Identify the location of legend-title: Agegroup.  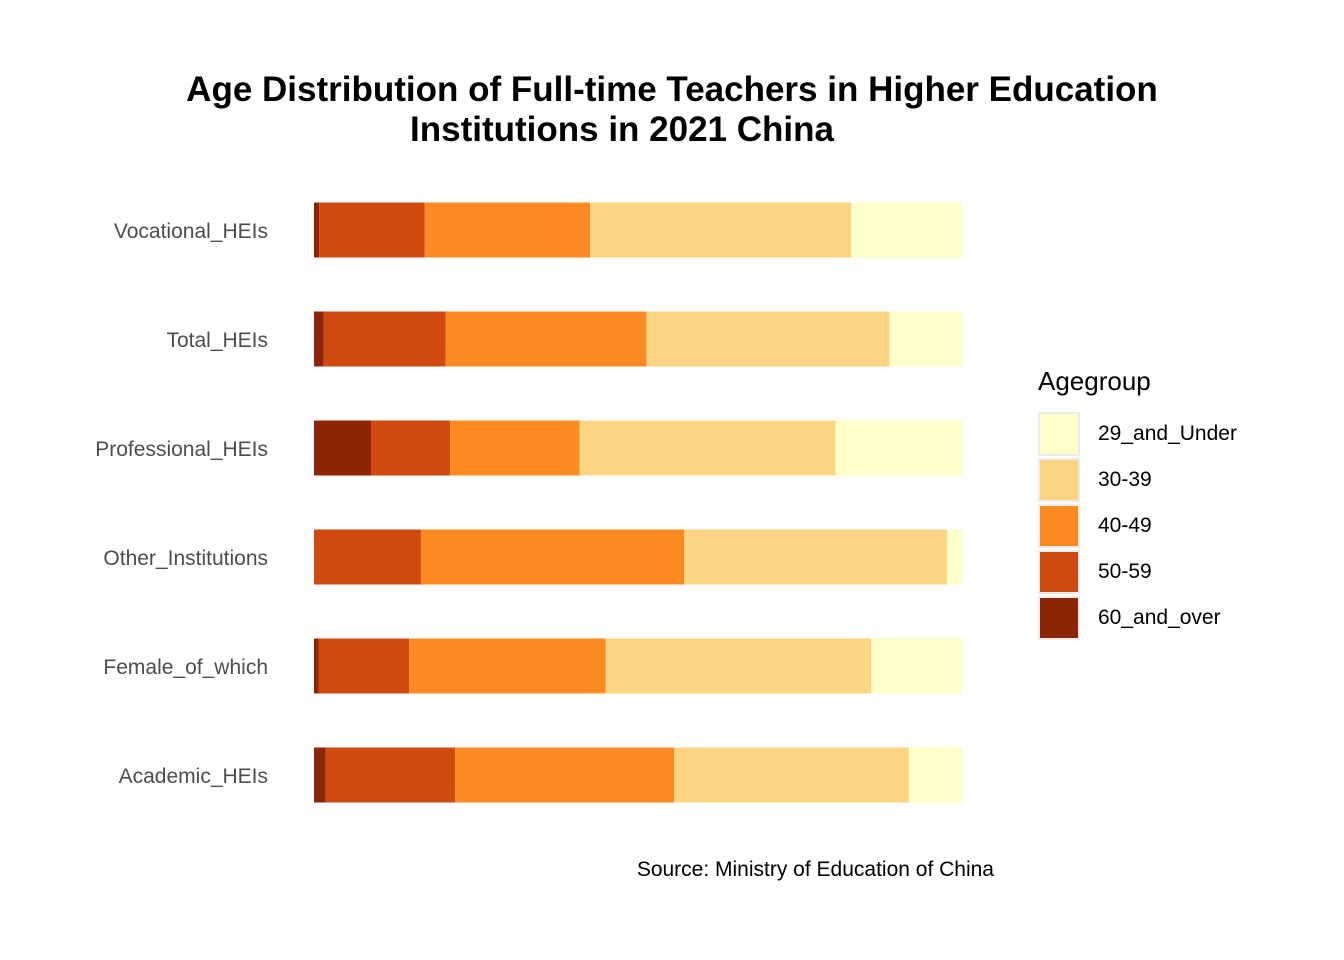
(1094, 381).